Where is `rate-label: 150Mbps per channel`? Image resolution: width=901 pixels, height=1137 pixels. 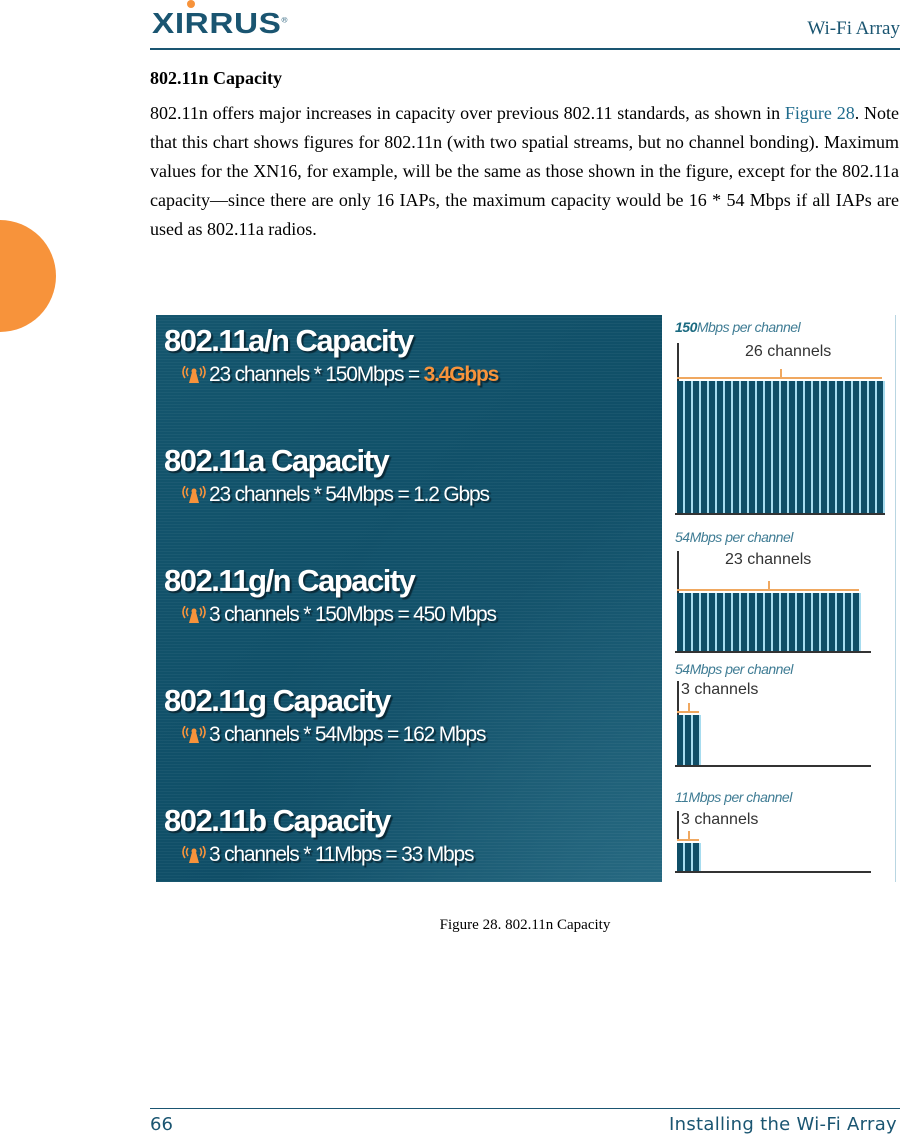 rate-label: 150Mbps per channel is located at coordinates (738, 327).